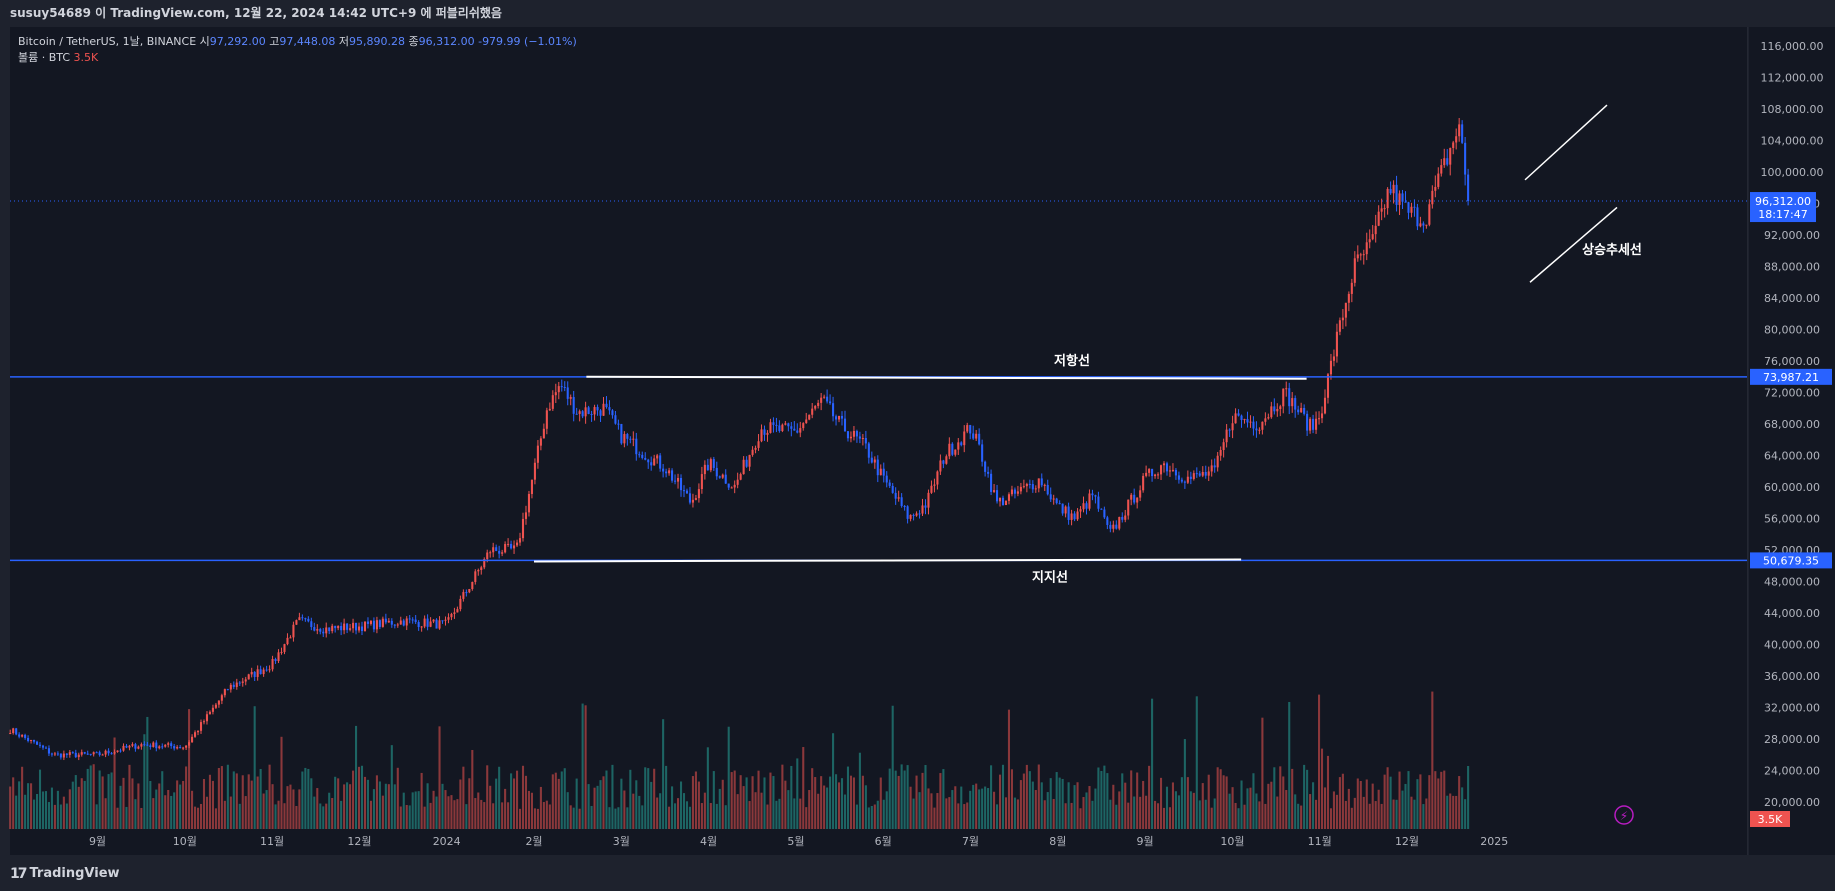 This screenshot has width=1835, height=891. I want to click on lightning-icon, so click(1624, 815).